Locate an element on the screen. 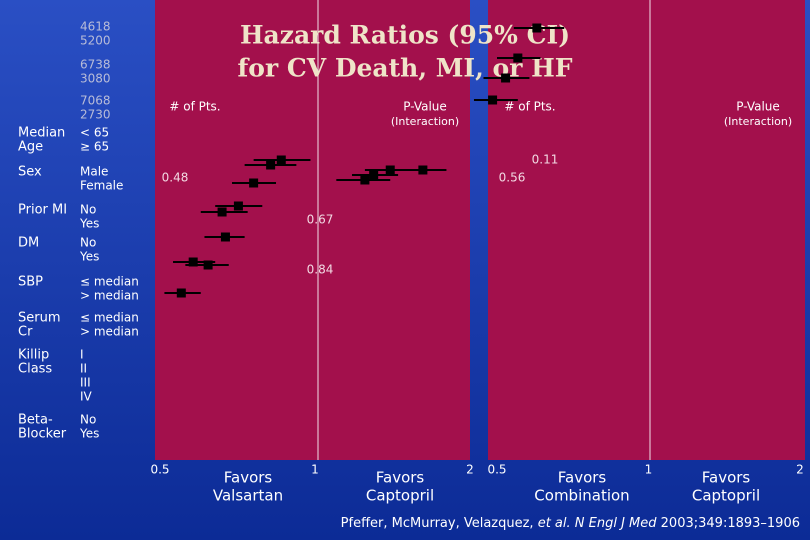  subgroup-label: SBP is located at coordinates (30, 282).